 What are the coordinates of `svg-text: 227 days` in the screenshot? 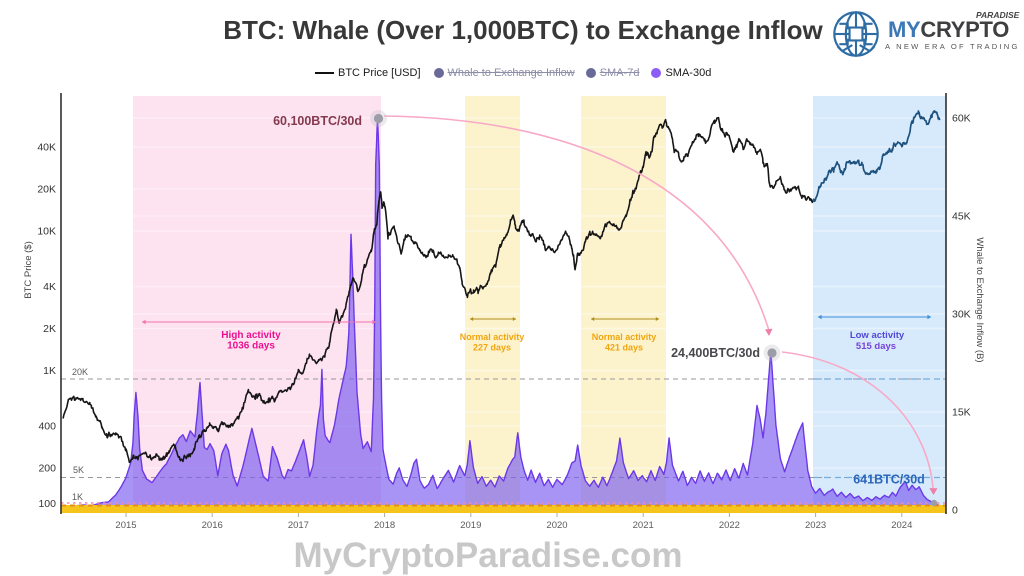 It's located at (492, 348).